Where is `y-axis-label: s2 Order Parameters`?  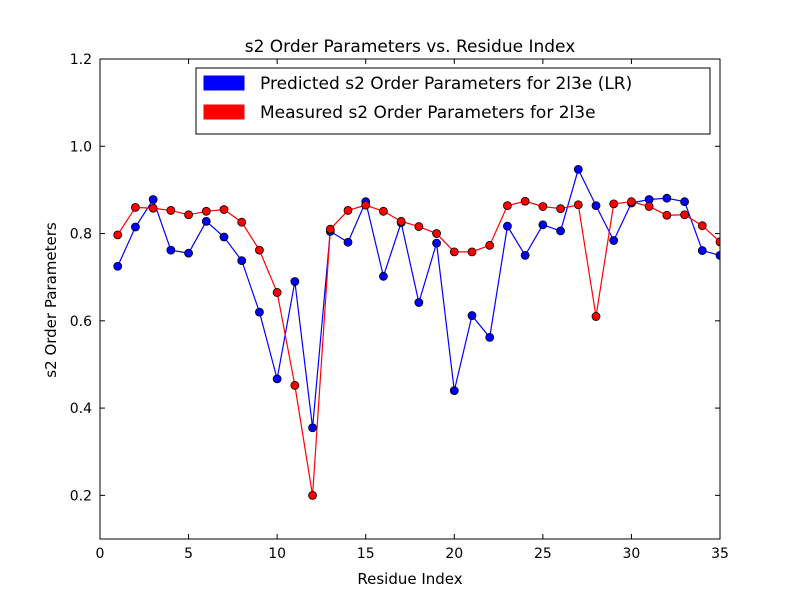 y-axis-label: s2 Order Parameters is located at coordinates (51, 300).